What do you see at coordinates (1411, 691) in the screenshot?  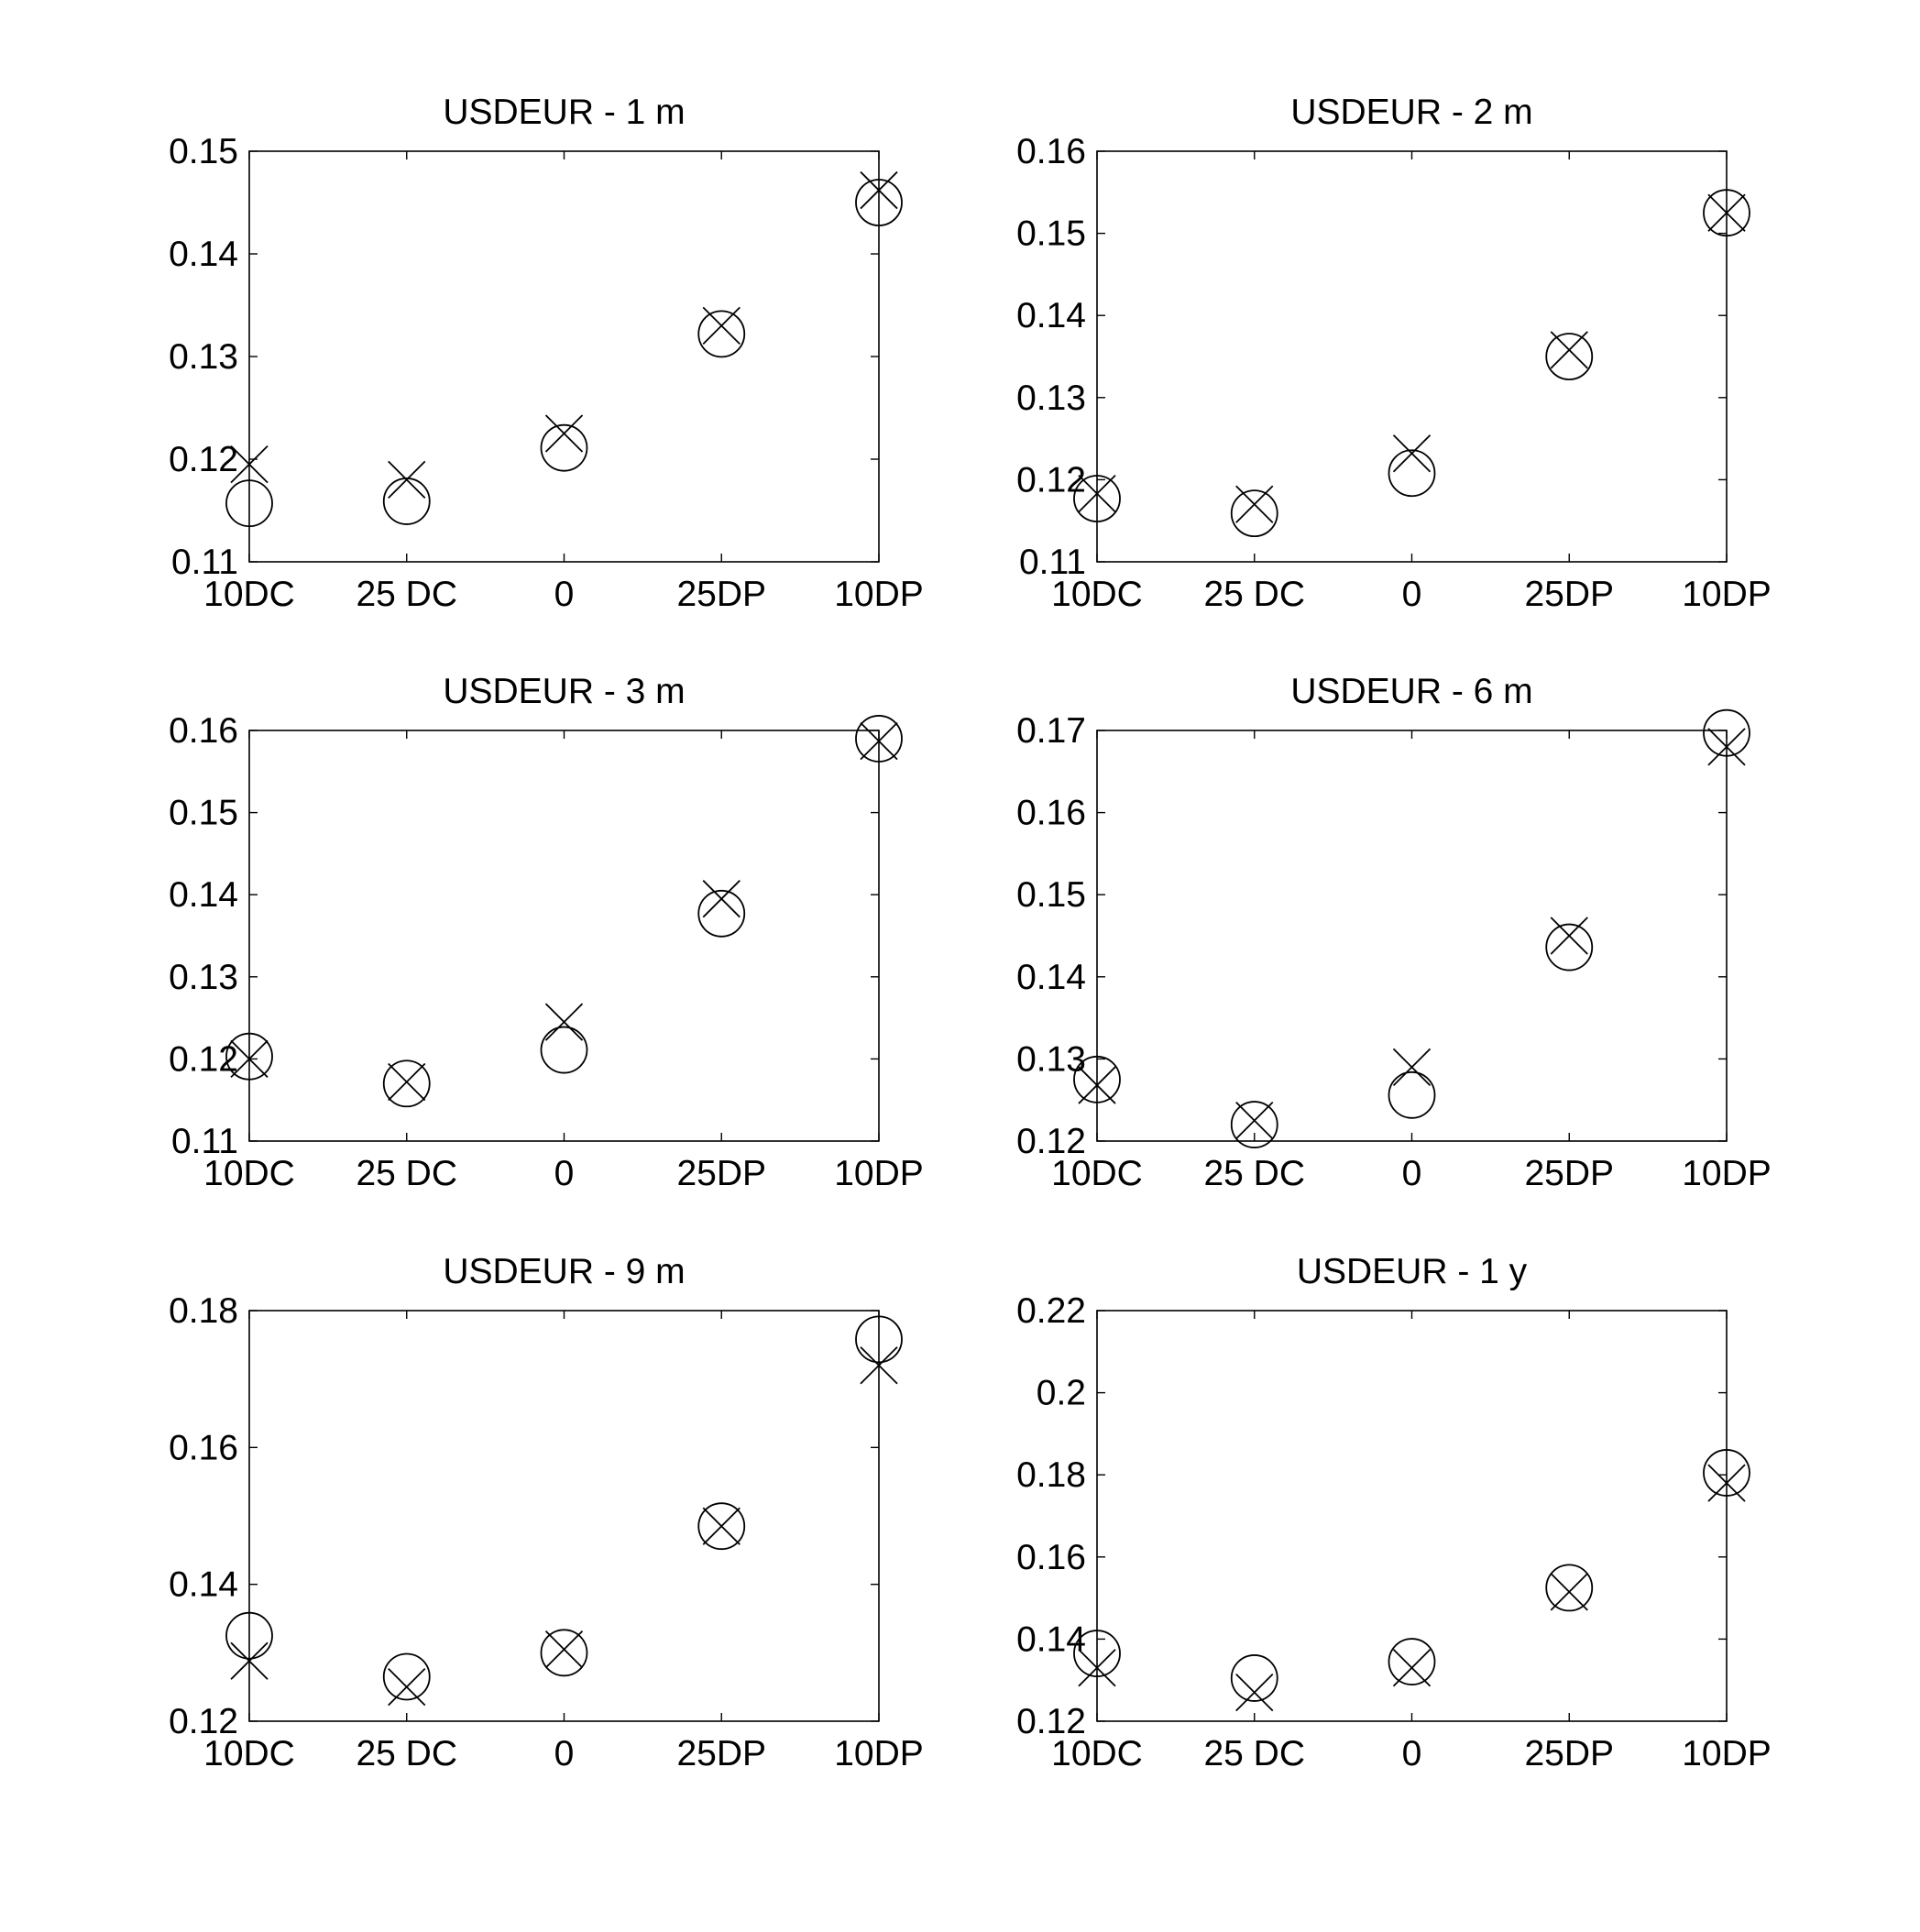 I see `chart-title: USDEUR - 6 m` at bounding box center [1411, 691].